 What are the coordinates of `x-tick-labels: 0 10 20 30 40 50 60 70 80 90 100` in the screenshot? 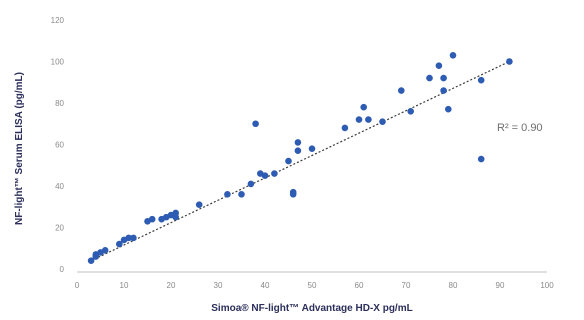 It's located at (314, 285).